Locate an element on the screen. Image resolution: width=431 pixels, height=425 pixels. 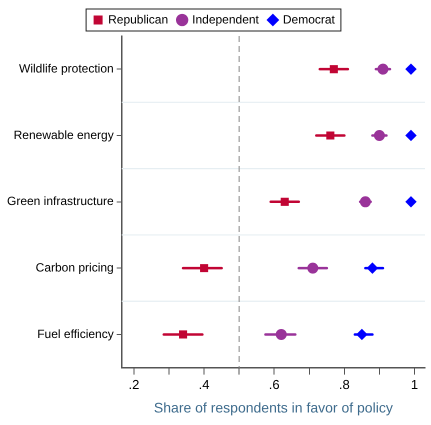
x-tick-label: 1 is located at coordinates (414, 384).